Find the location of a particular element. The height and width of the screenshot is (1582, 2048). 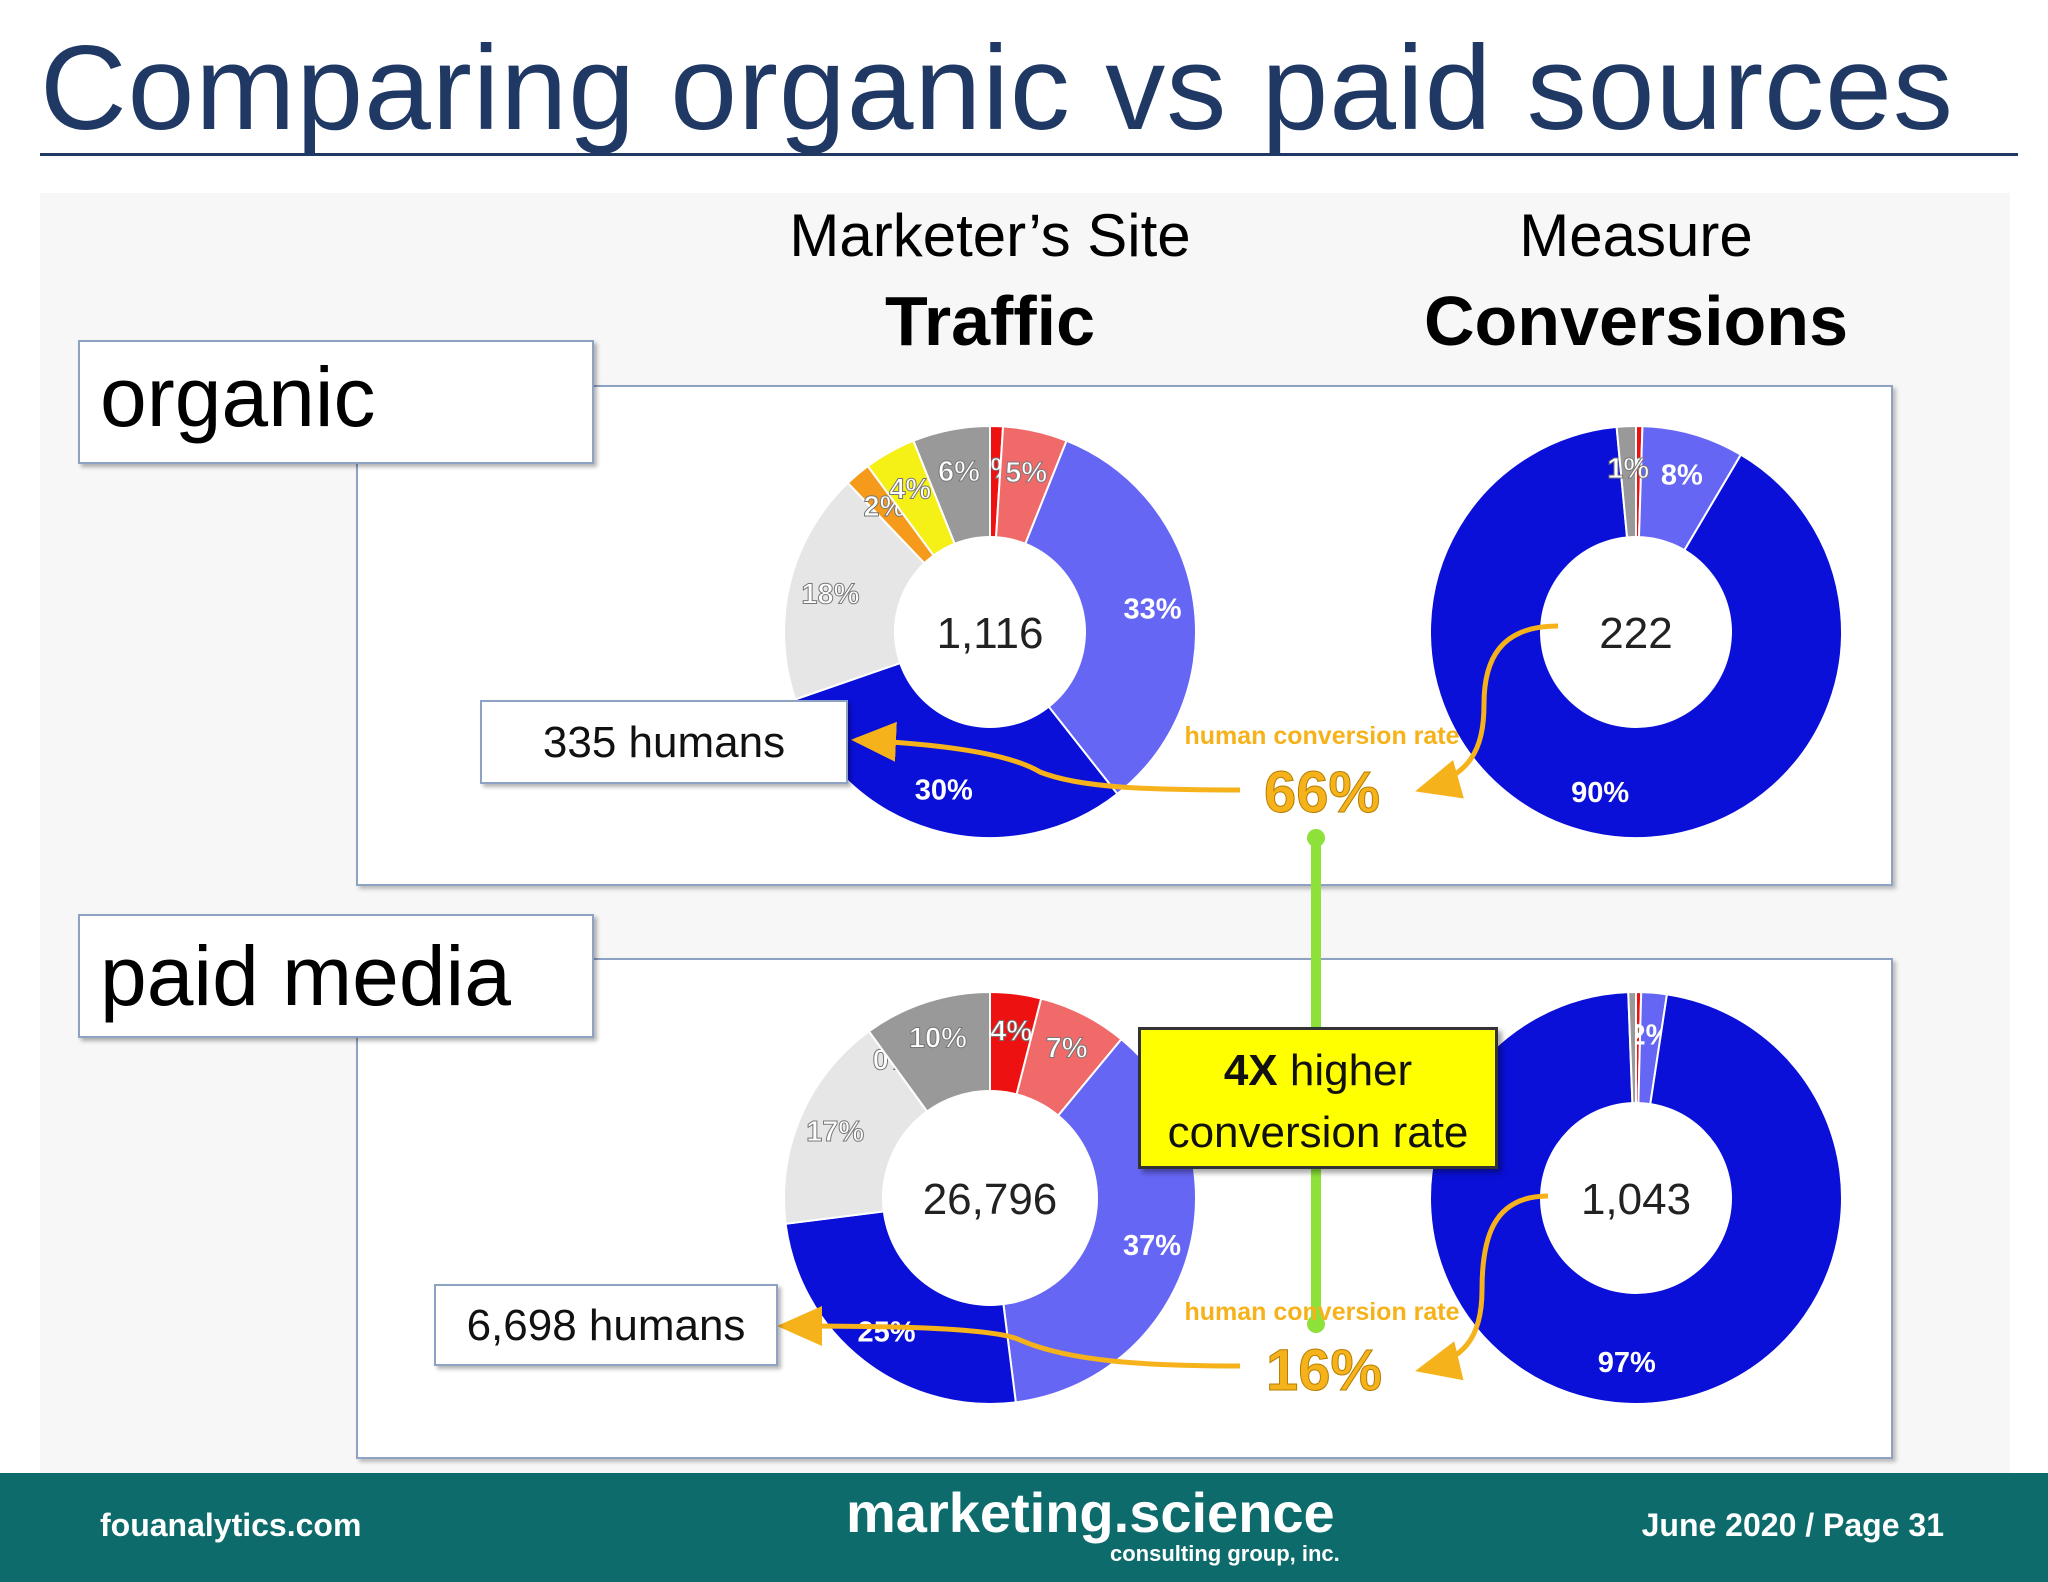

organic-traffic-label-2: 33% is located at coordinates (1153, 610).